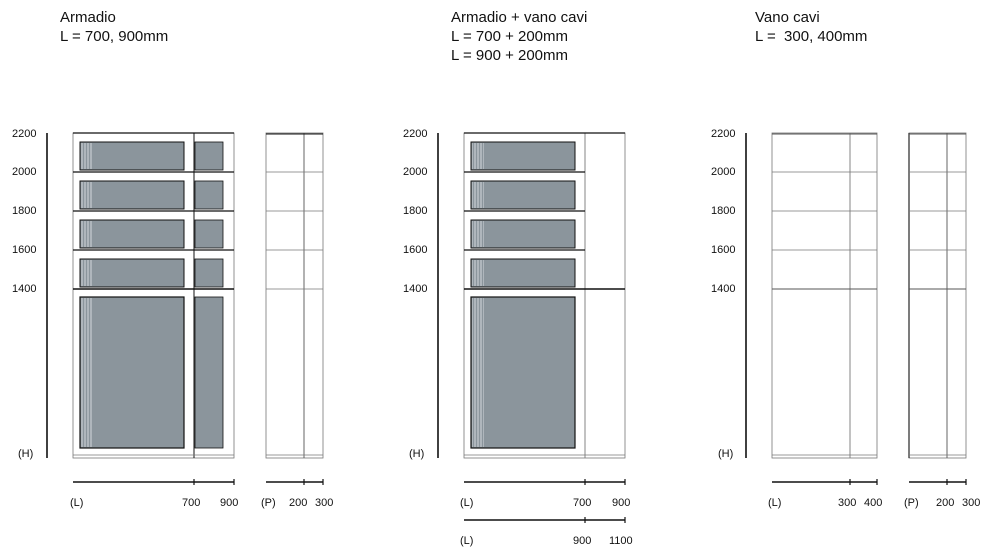 This screenshot has width=984, height=552. What do you see at coordinates (510, 55) in the screenshot?
I see `panel-subtitle: L = 900 + 200mm` at bounding box center [510, 55].